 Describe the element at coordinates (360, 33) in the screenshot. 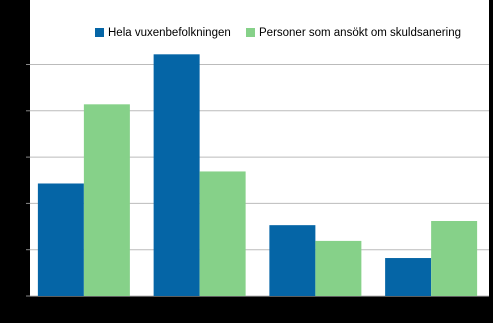

I see `legend-label: Personer som ansökt om skuldsanering` at that location.